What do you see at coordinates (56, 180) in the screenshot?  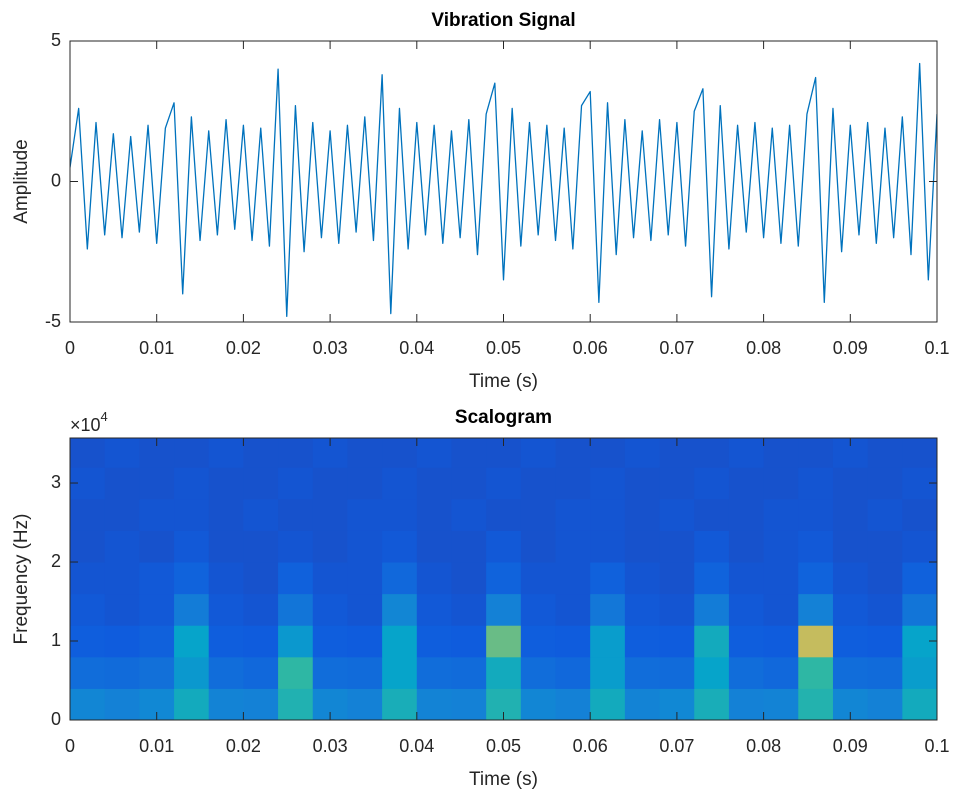 I see `y-tick-label: 0` at bounding box center [56, 180].